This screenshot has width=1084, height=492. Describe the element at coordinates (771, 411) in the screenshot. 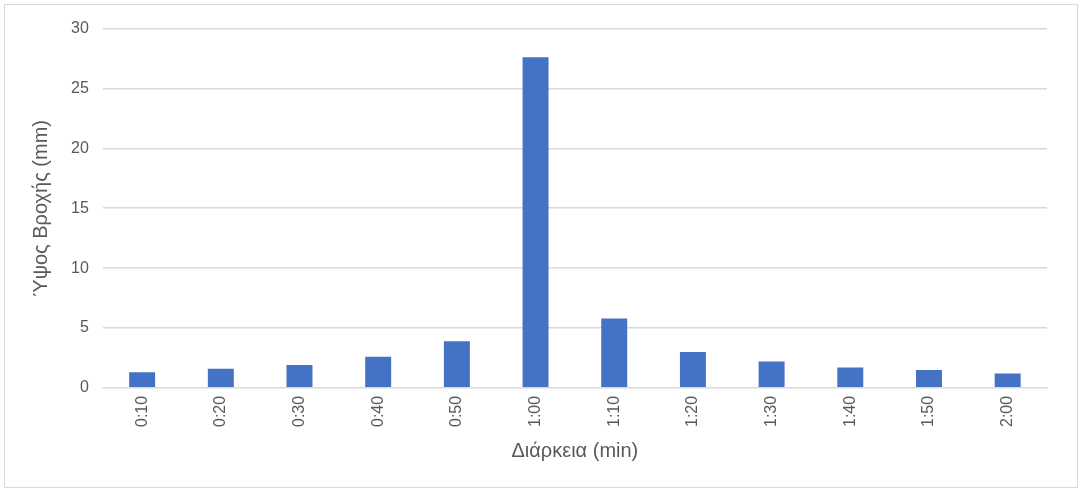

I see `x-tick-label: 1:30` at that location.